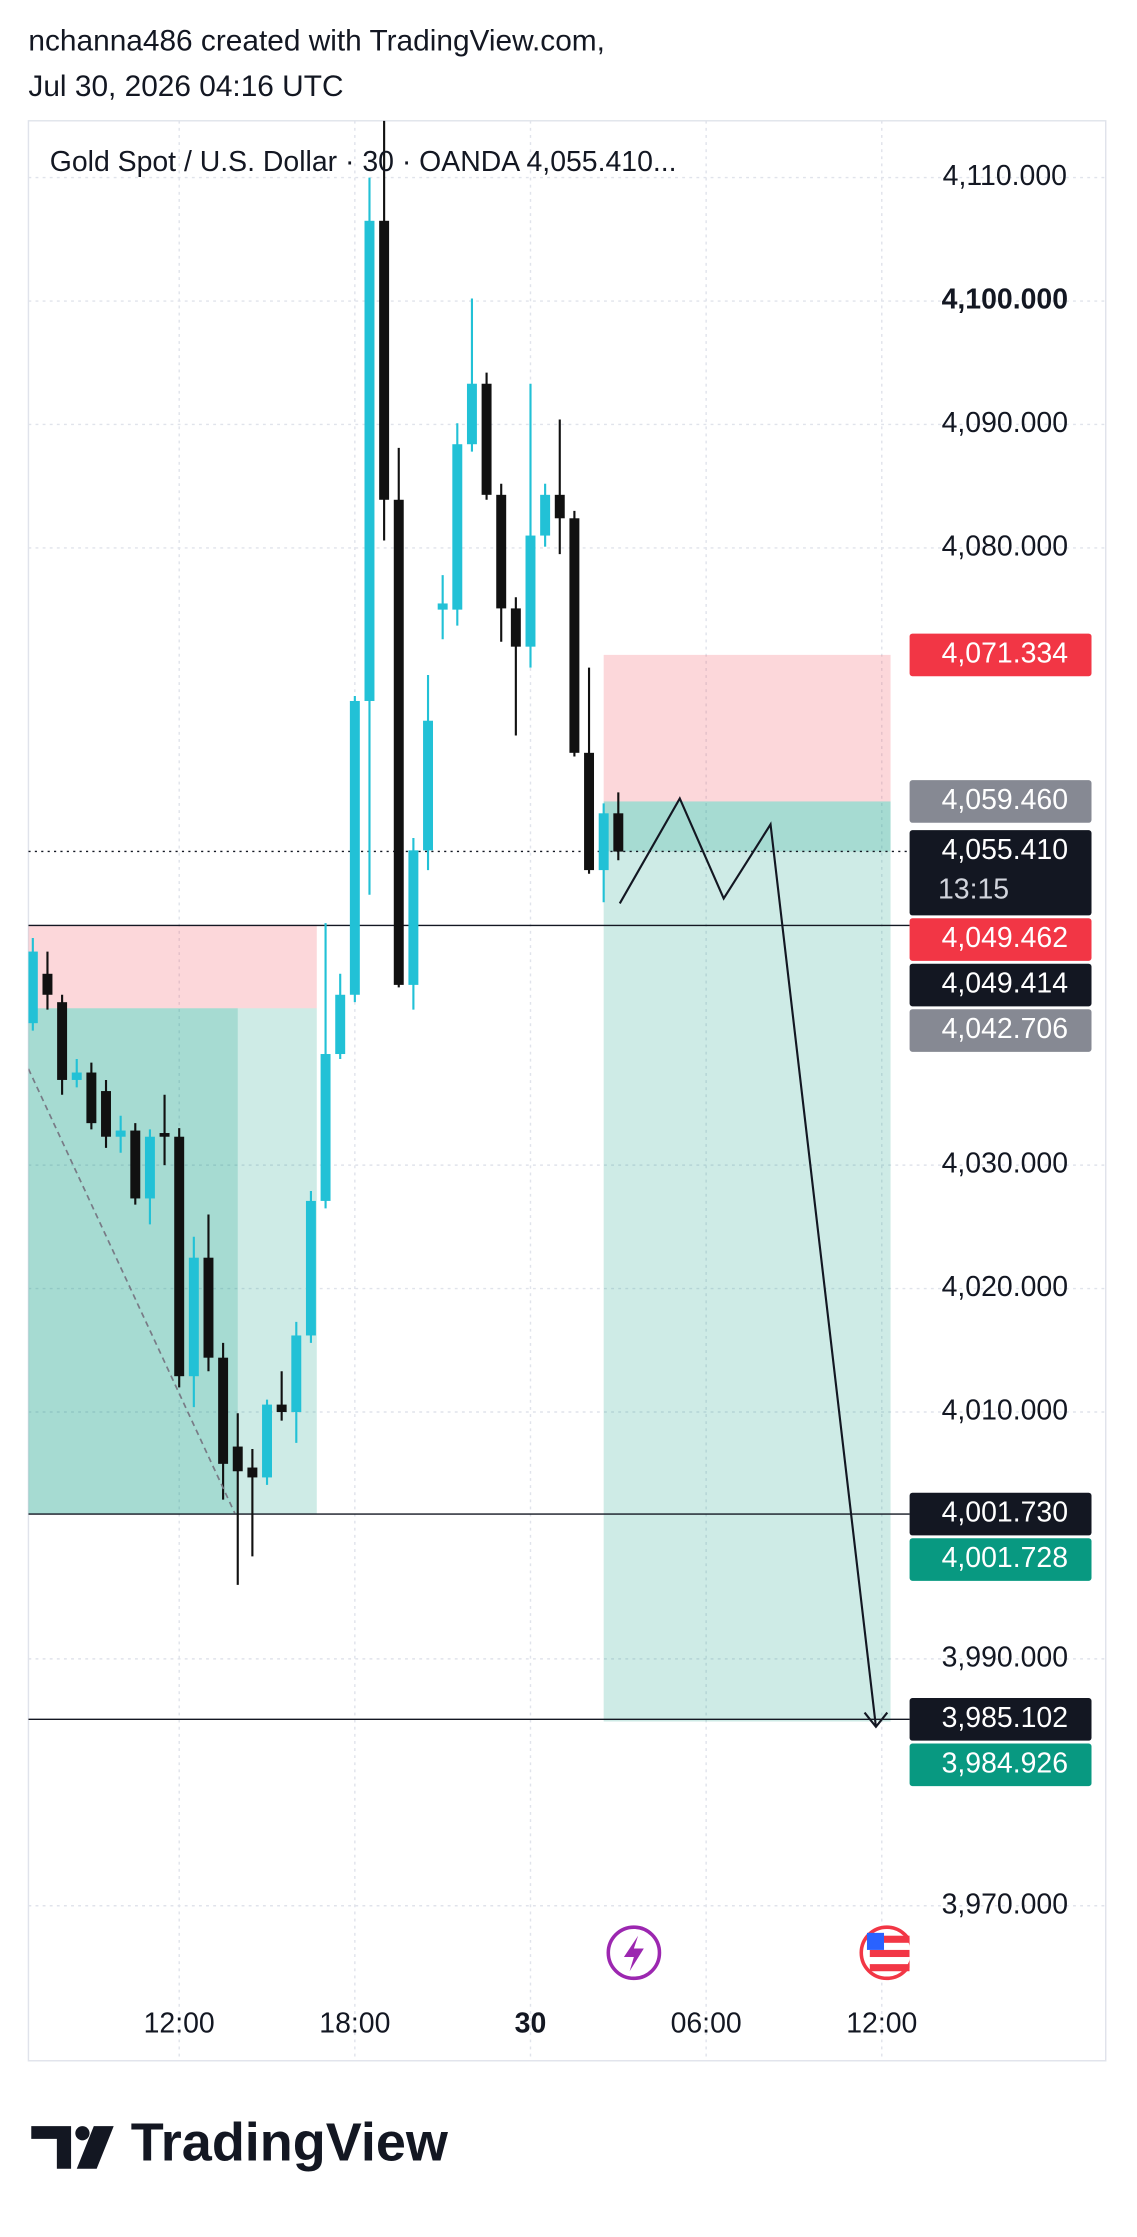  What do you see at coordinates (973, 890) in the screenshot?
I see `price-label-countdown: 13:15` at bounding box center [973, 890].